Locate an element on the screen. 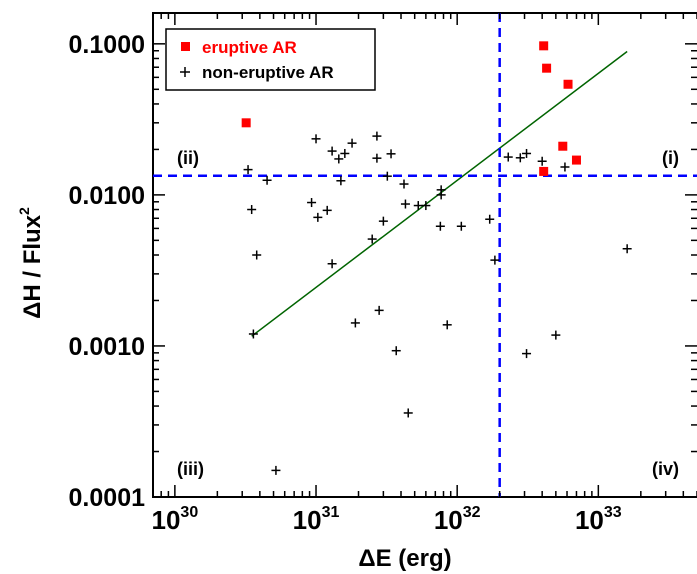 This screenshot has height=574, width=697. y-axis-text: H / Flux is located at coordinates (32, 257).